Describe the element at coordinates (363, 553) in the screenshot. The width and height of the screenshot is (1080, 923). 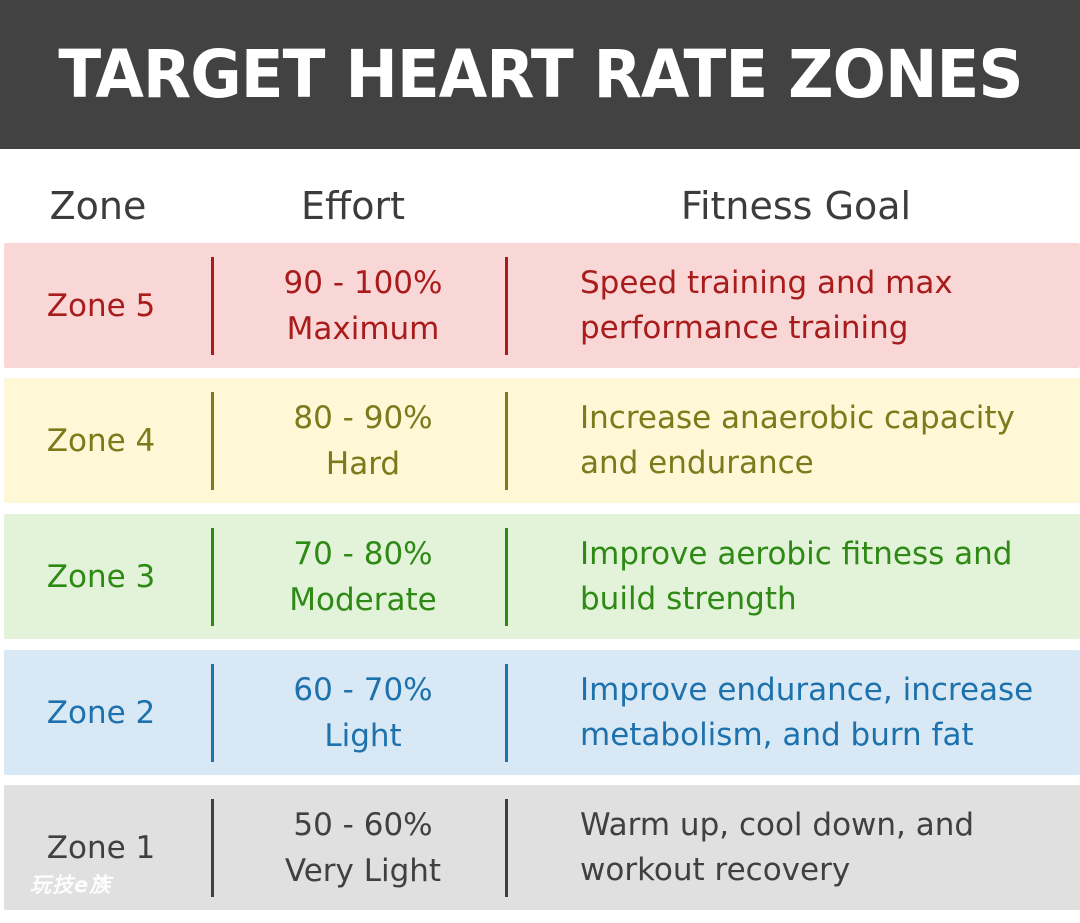
I see `effort-percent: 70 - 80%` at that location.